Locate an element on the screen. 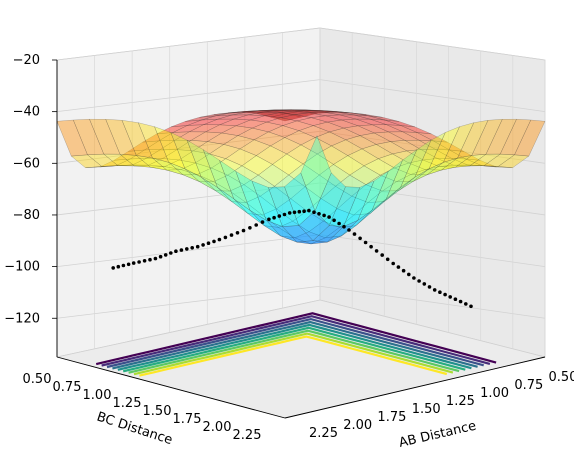 This screenshot has height=475, width=574. ab-tick-label: 2.00 is located at coordinates (357, 425).